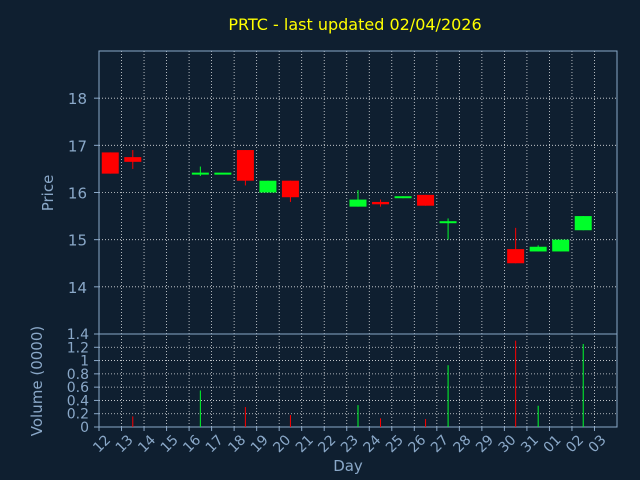 Image resolution: width=640 pixels, height=480 pixels. Describe the element at coordinates (77, 241) in the screenshot. I see `price-tick-label: 15` at that location.